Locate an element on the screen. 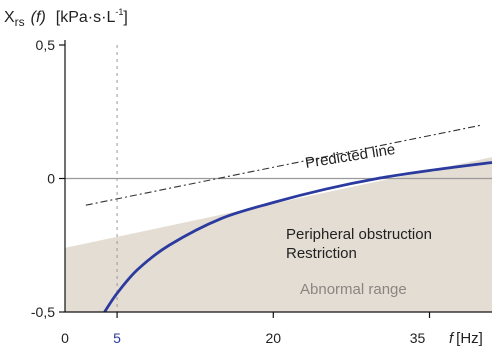 This screenshot has height=352, width=500. x-tick-label: 35 is located at coordinates (418, 338).